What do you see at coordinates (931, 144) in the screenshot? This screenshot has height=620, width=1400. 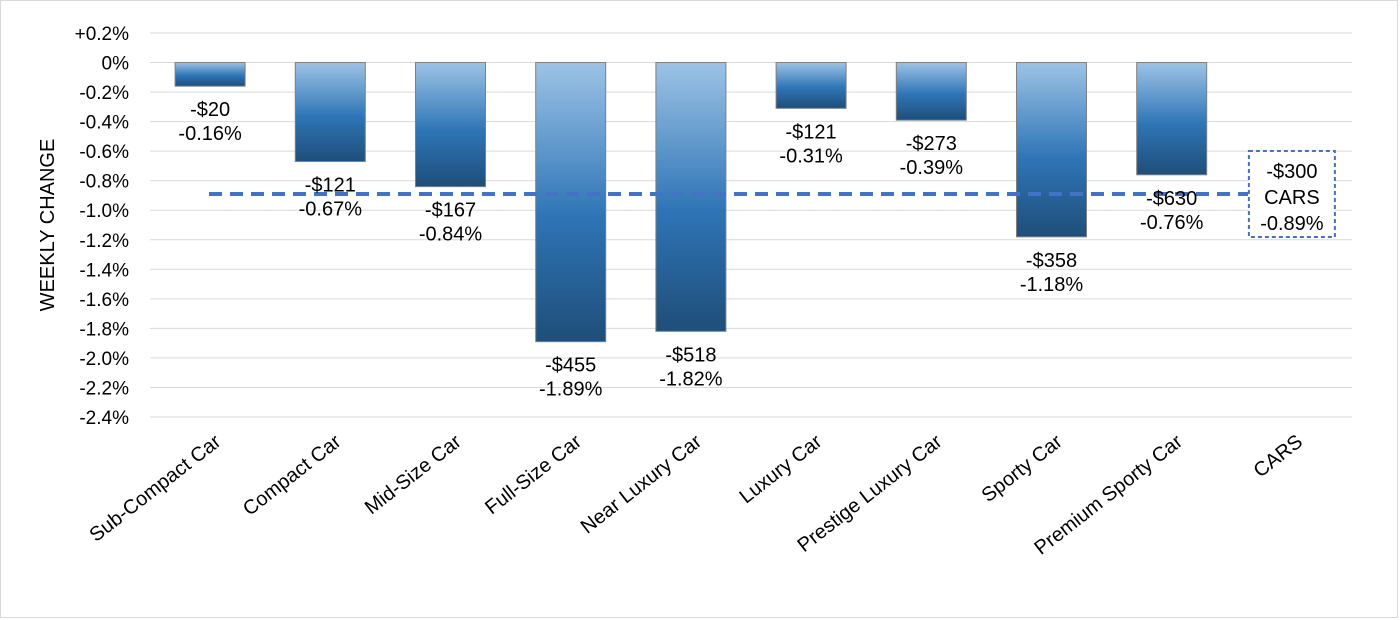 I see `bar-dollar-label: -$273` at bounding box center [931, 144].